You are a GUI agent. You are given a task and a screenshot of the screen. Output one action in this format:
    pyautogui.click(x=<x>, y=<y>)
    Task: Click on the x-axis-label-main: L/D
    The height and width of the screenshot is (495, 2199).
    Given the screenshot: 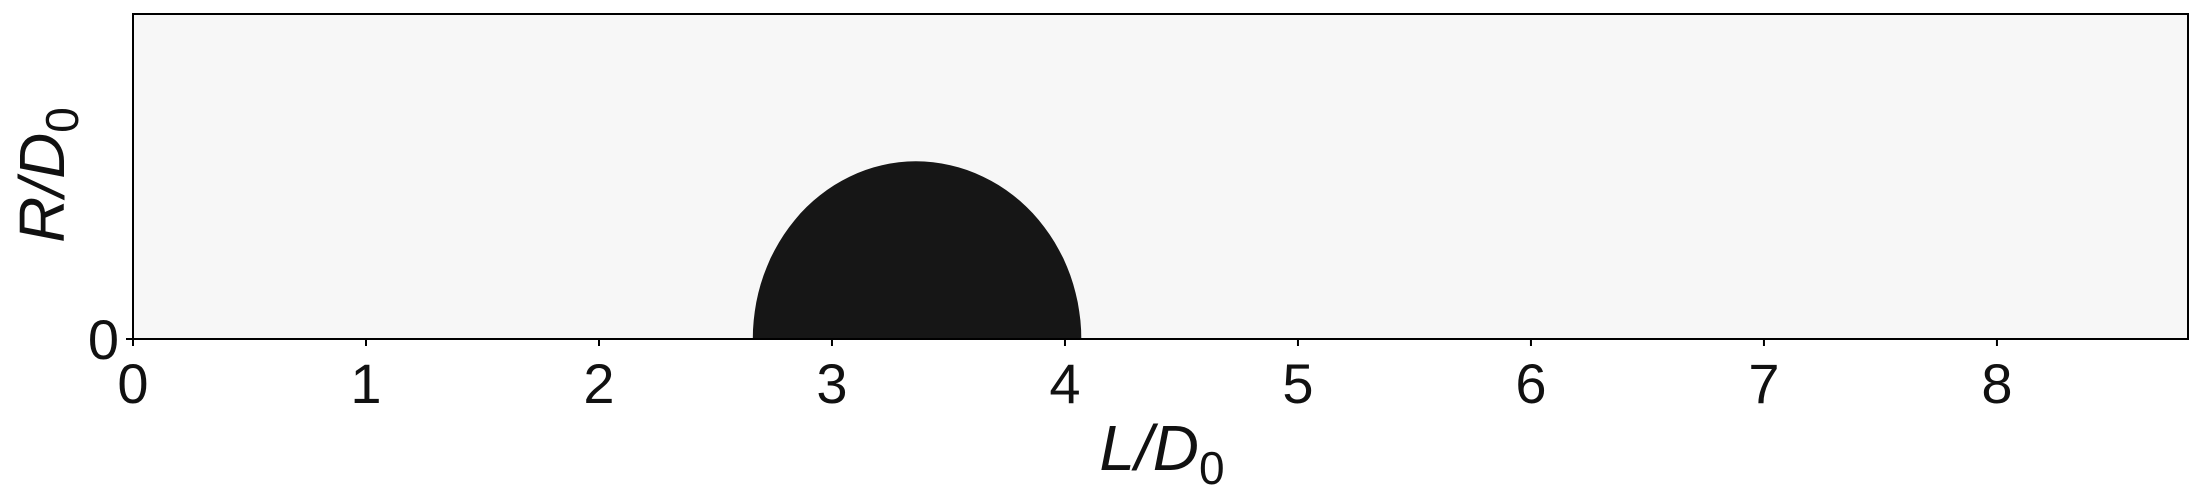 What is the action you would take?
    pyautogui.click(x=1149, y=448)
    